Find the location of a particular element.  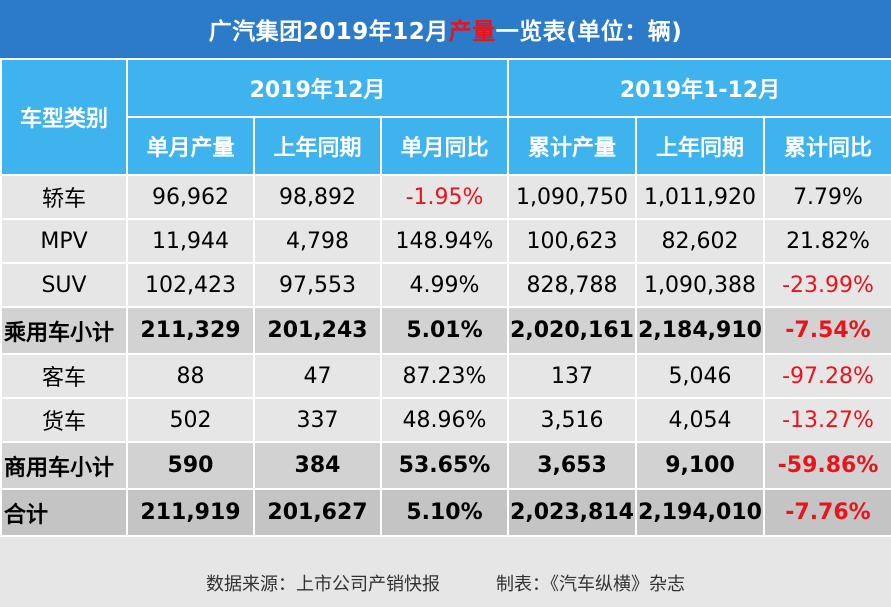

table-cell: 97,553 is located at coordinates (317, 285).